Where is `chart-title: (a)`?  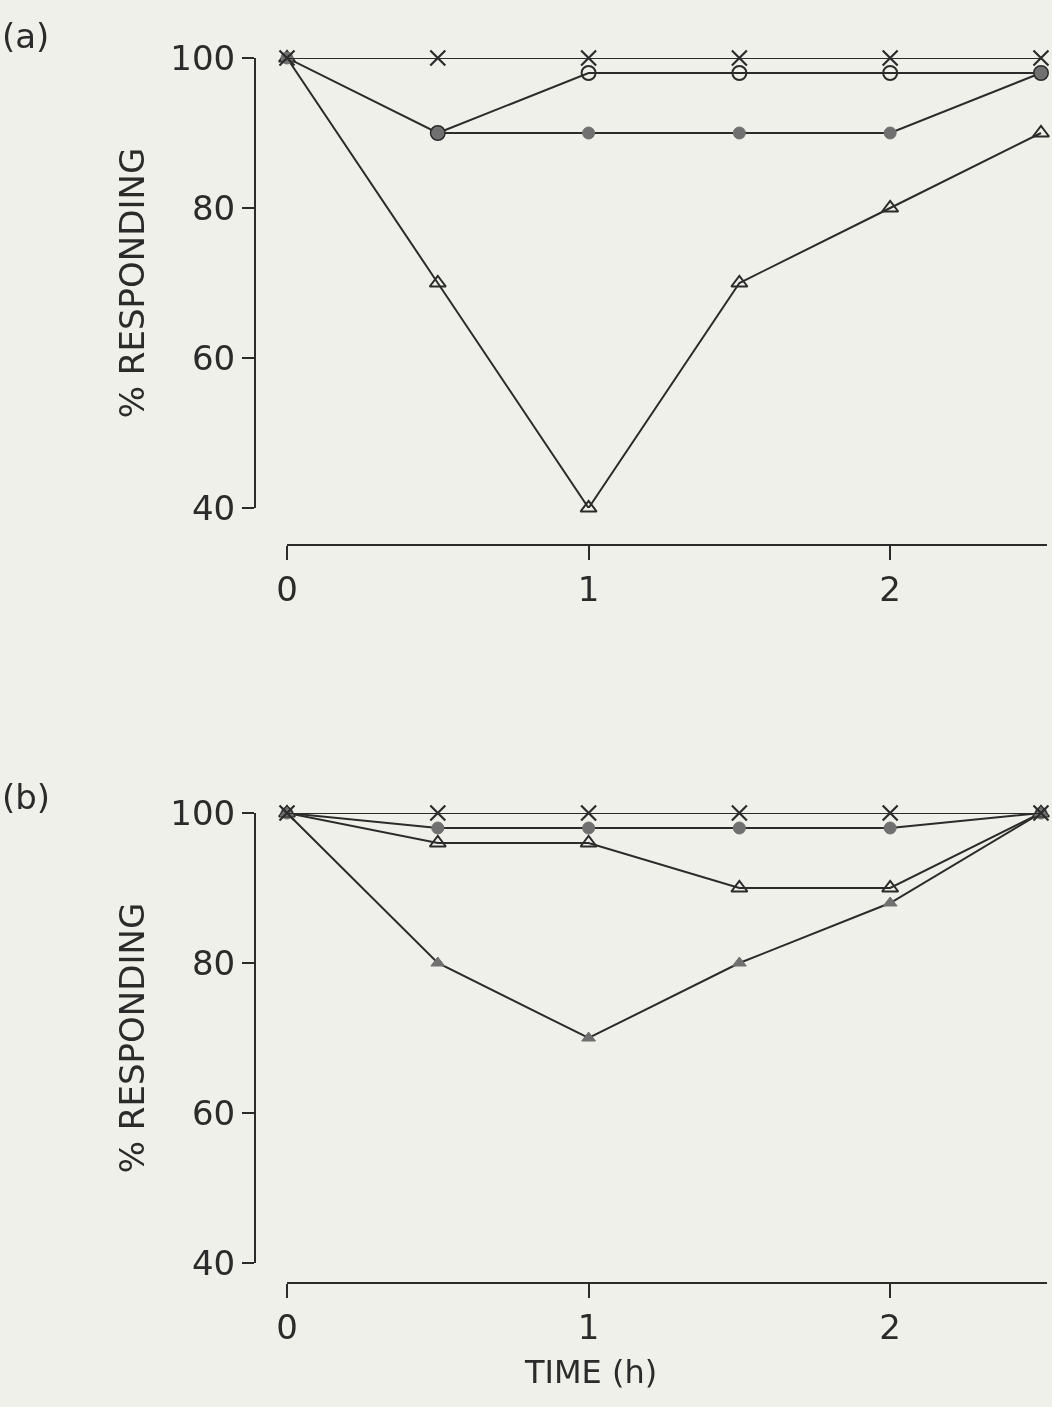
chart-title: (a) is located at coordinates (26, 36).